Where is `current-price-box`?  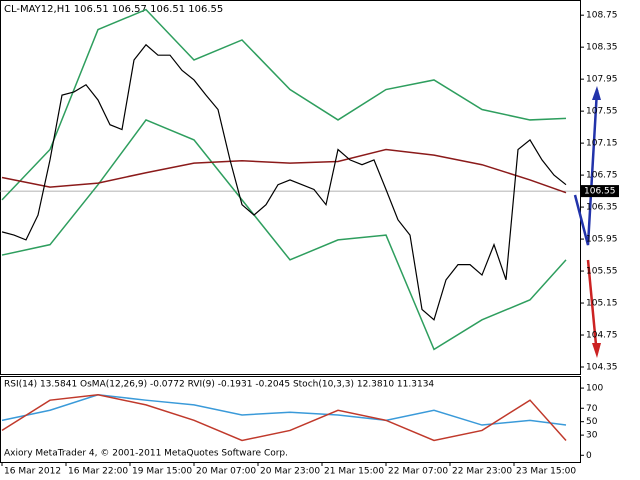 current-price-box is located at coordinates (600, 191).